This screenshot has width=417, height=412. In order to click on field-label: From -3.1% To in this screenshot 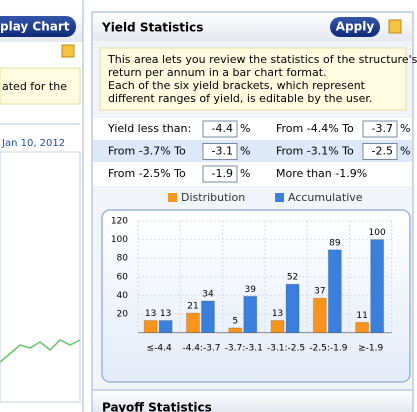, I will do `click(315, 151)`.